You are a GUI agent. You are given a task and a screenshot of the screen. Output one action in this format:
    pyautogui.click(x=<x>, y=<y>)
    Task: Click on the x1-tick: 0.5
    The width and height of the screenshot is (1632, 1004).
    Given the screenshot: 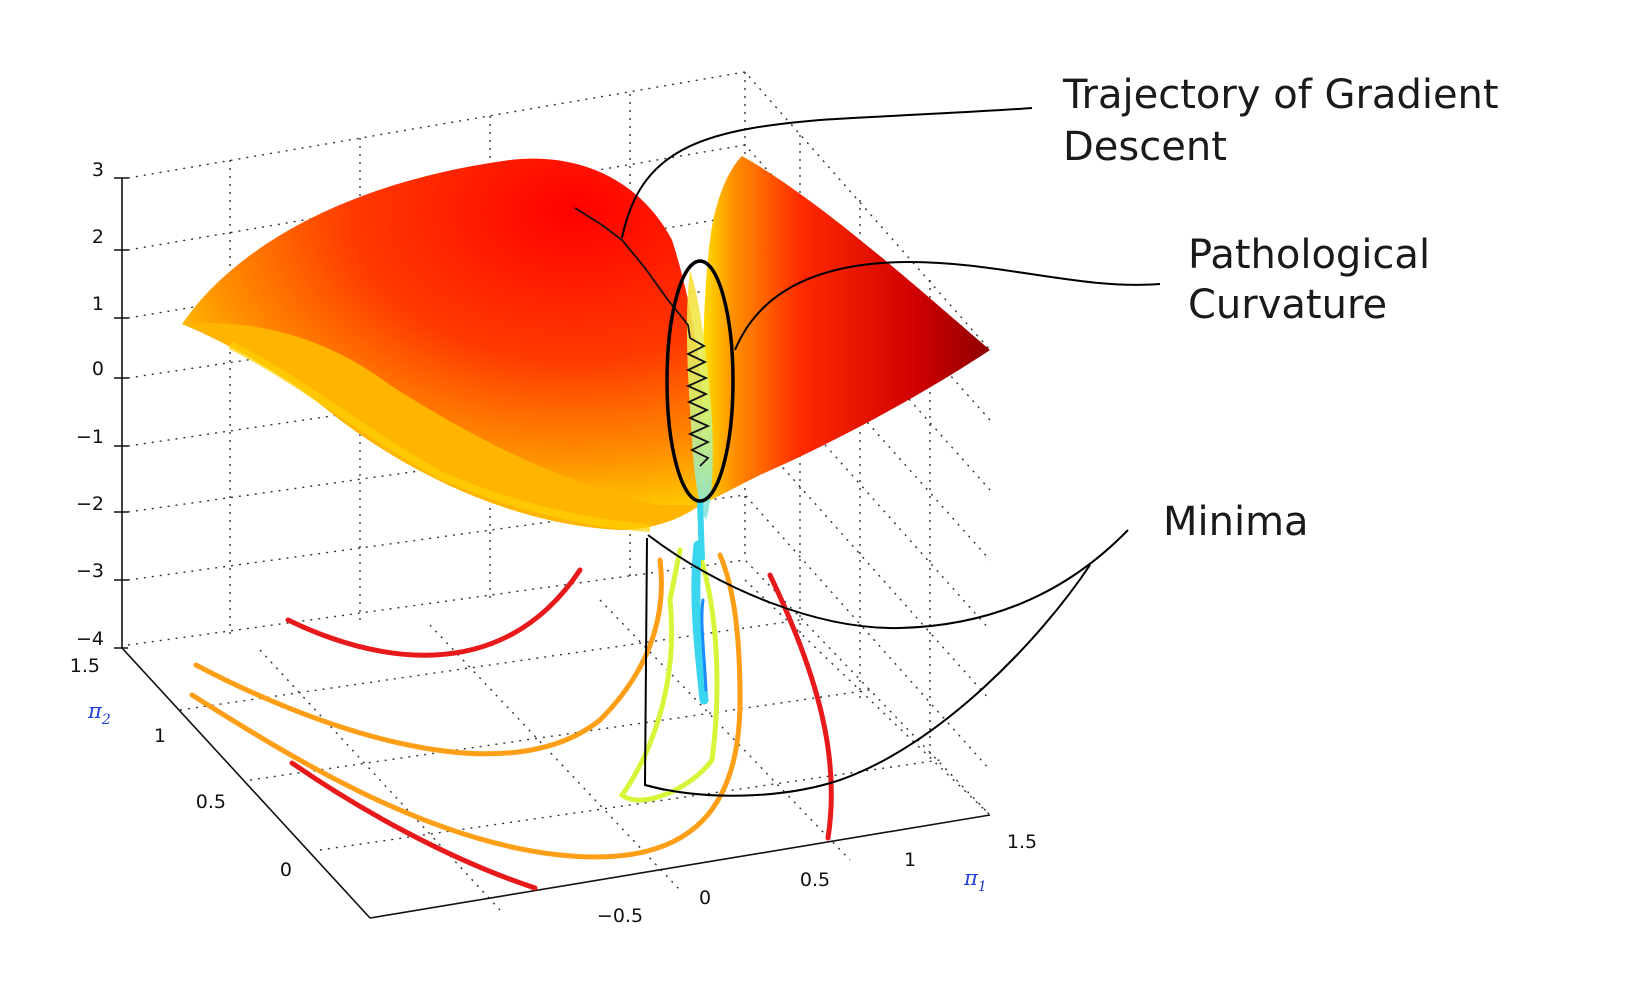 What is the action you would take?
    pyautogui.click(x=815, y=880)
    